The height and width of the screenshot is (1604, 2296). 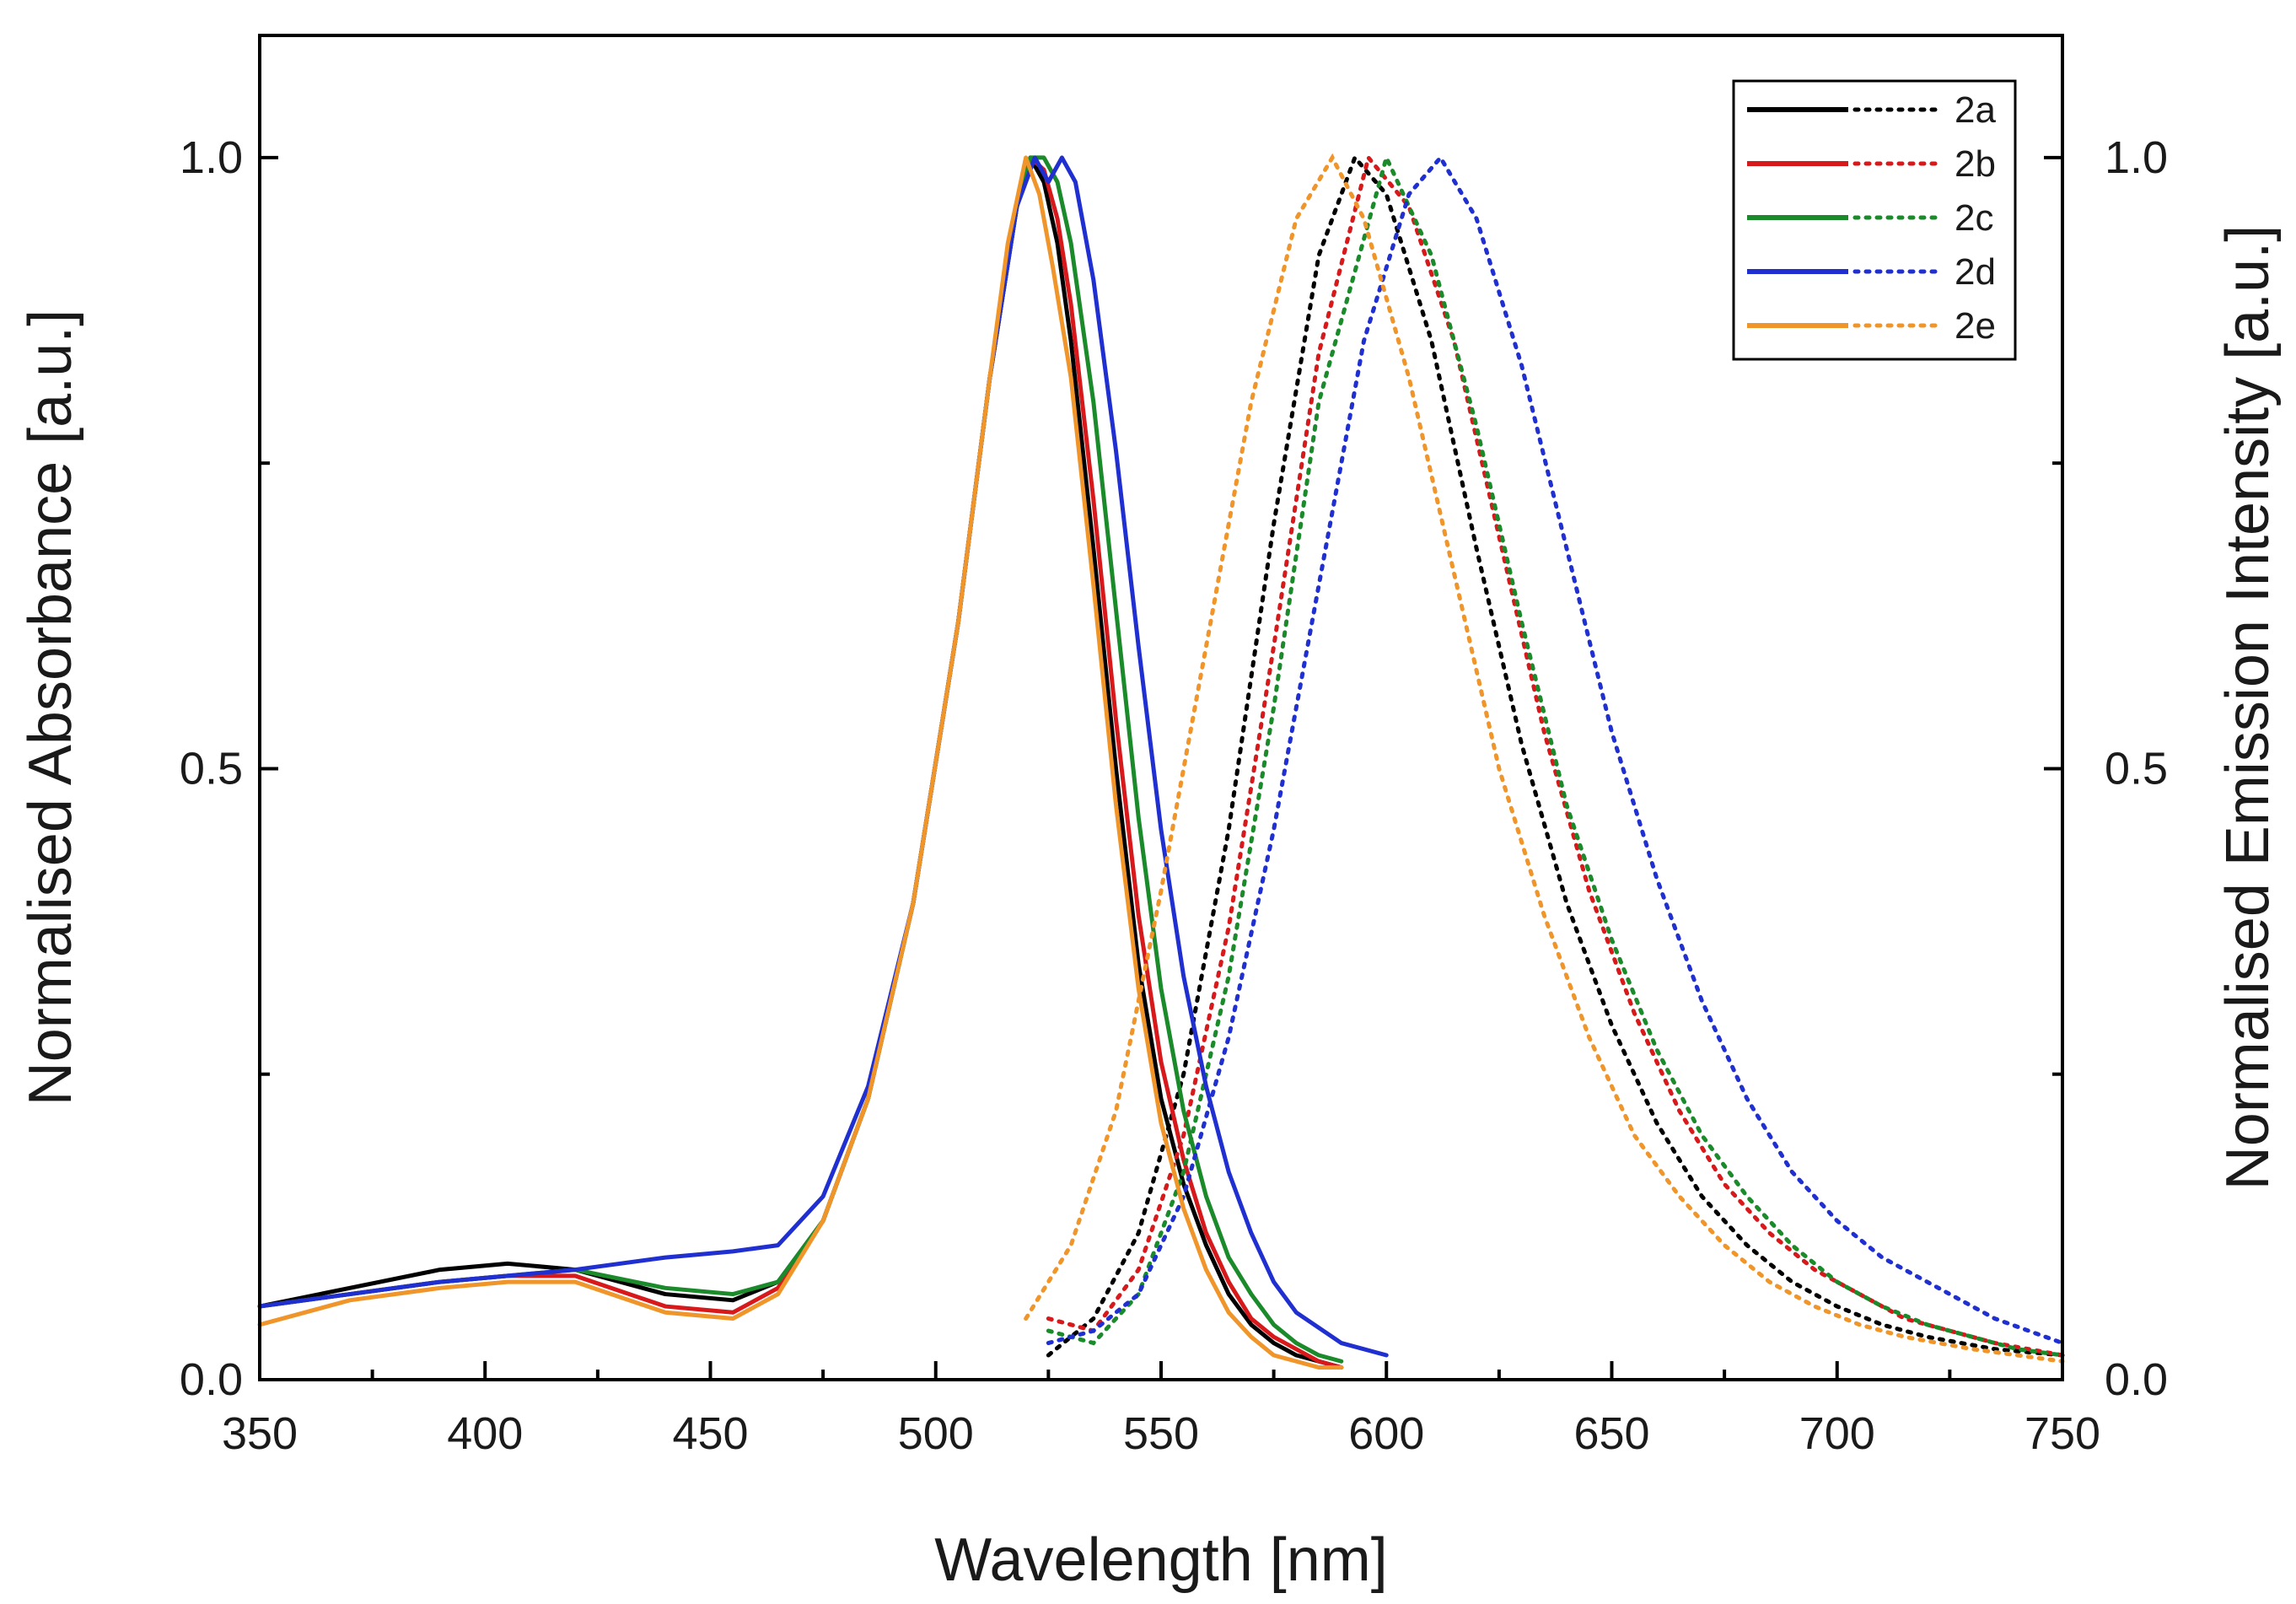 I want to click on x-tick-label: 350, so click(x=260, y=1433).